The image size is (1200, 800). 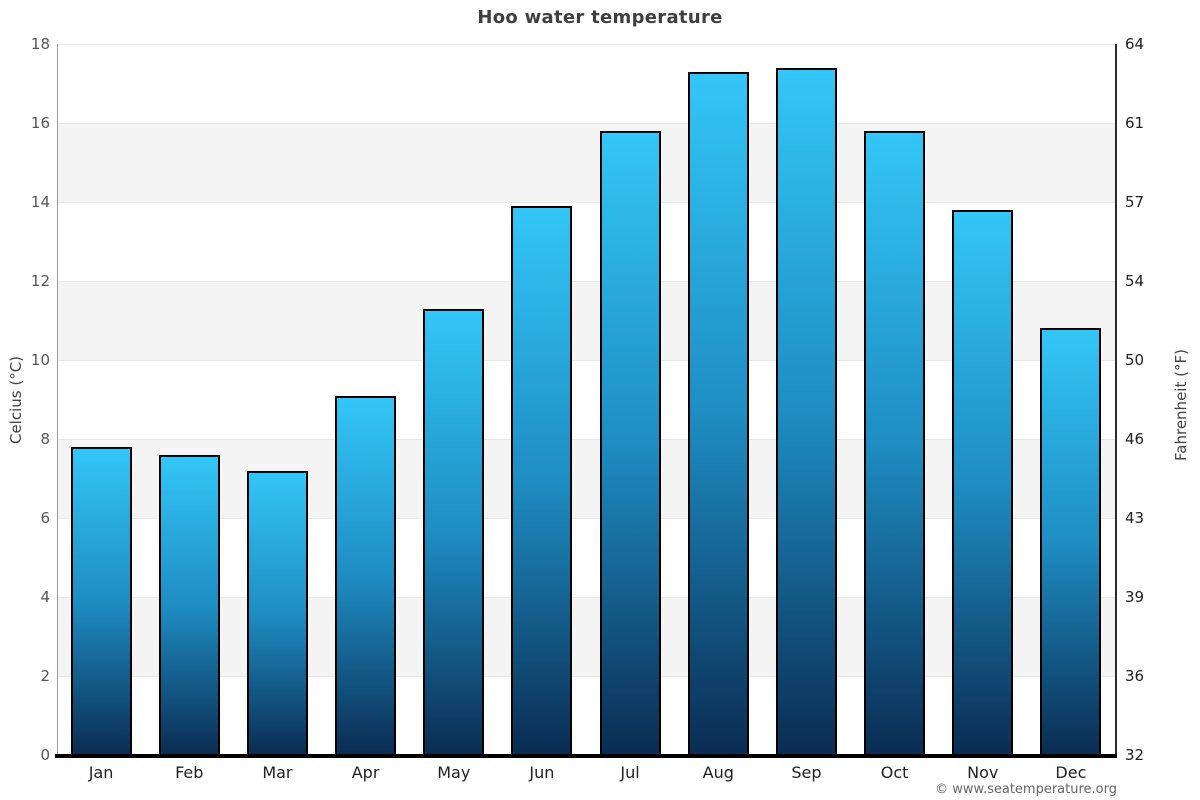 What do you see at coordinates (45, 754) in the screenshot?
I see `ytick-left-0: 0` at bounding box center [45, 754].